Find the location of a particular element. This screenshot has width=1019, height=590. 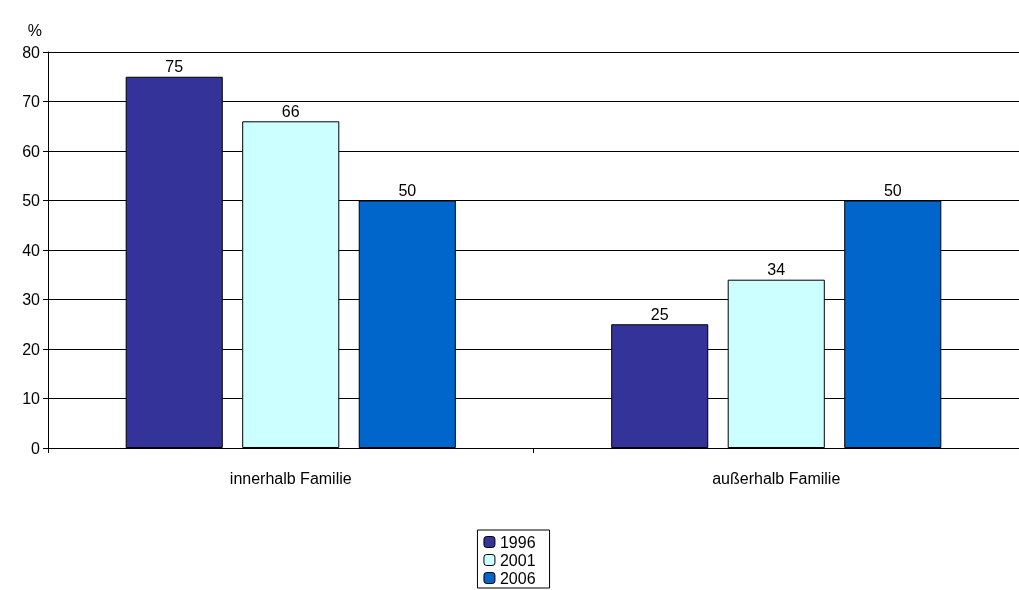

legend-label: 2006 is located at coordinates (517, 578).